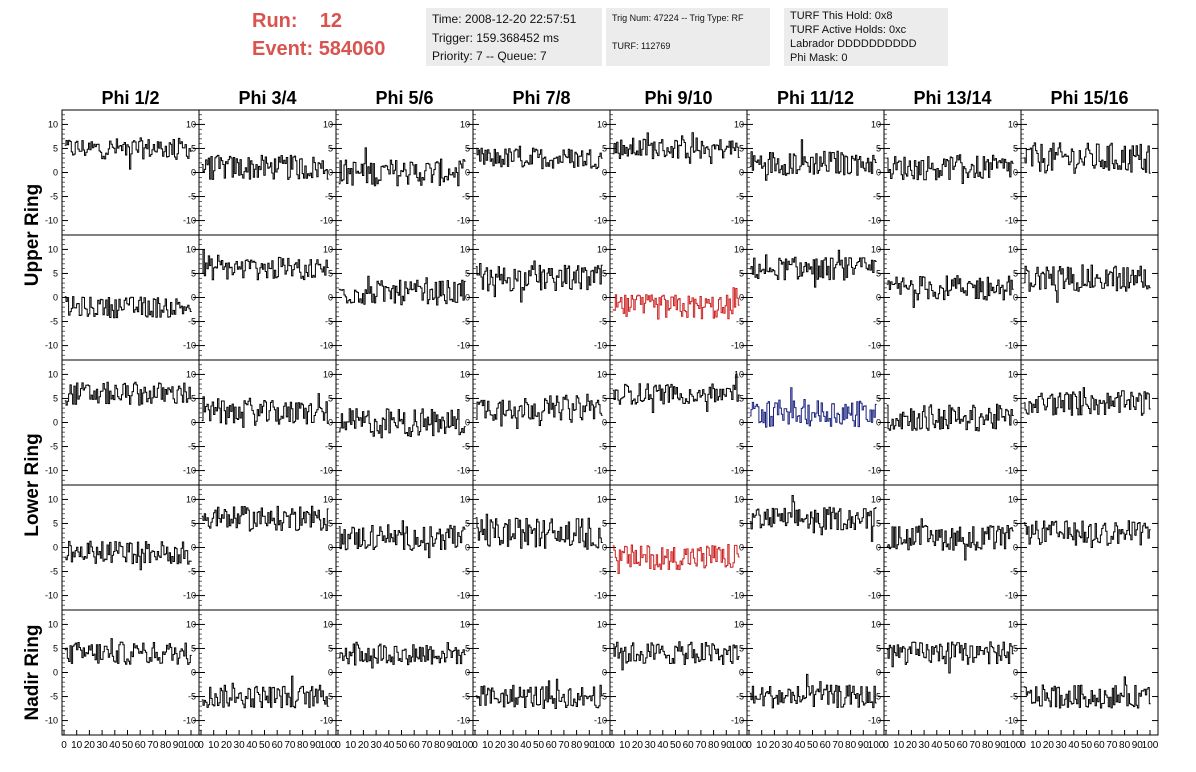 This screenshot has width=1196, height=772. Describe the element at coordinates (819, 58) in the screenshot. I see `phi-mask-text: Phi Mask: 0` at that location.